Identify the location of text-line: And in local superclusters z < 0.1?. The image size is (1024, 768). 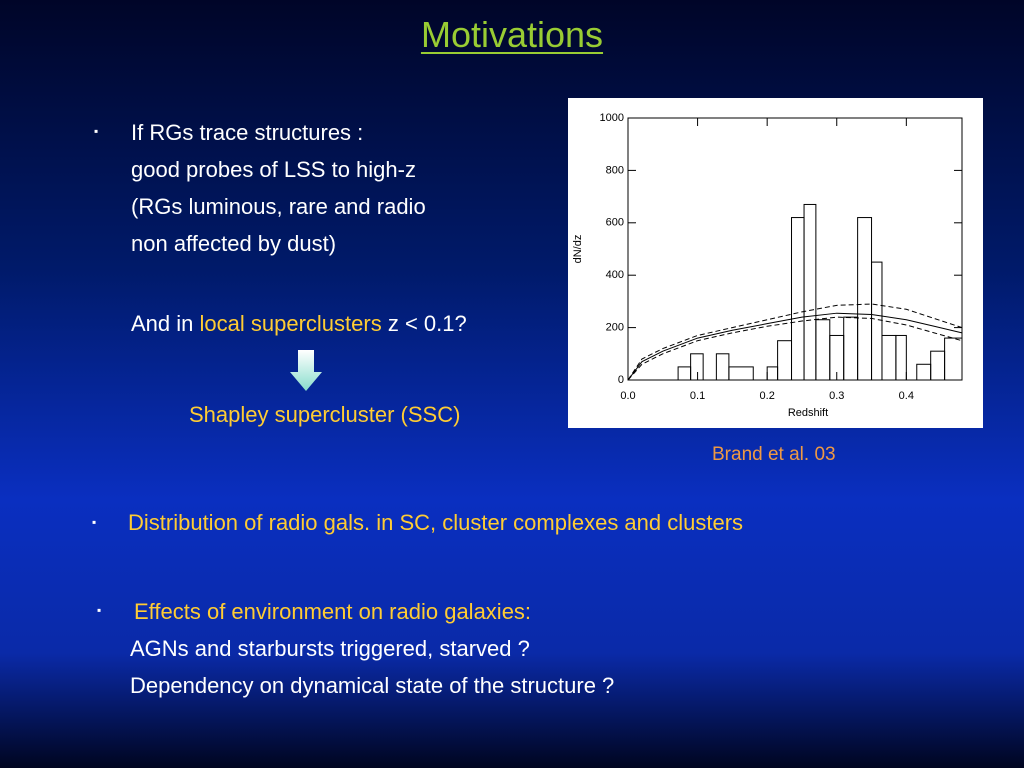
(299, 324).